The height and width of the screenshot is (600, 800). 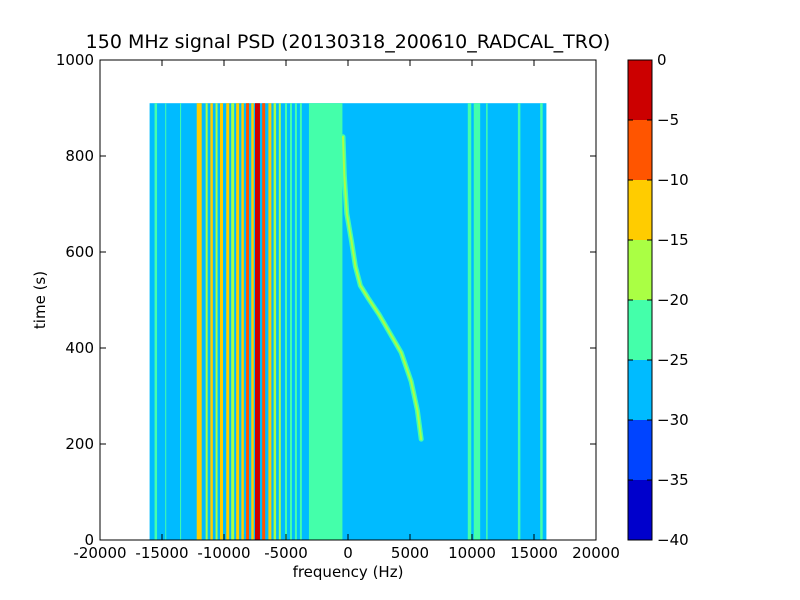 I want to click on x-tick-label: 0, so click(x=348, y=553).